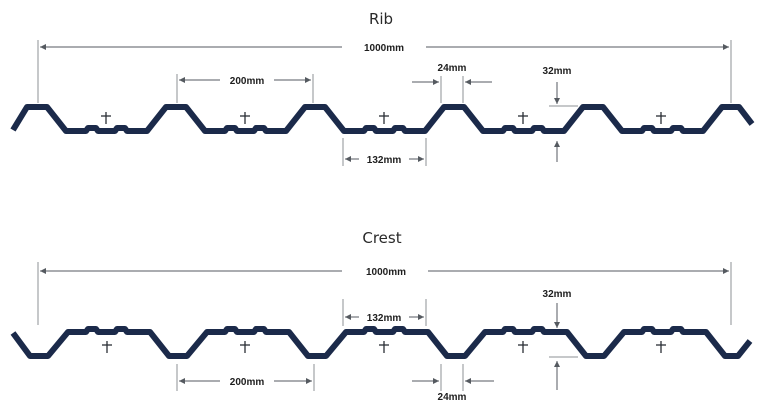 This screenshot has height=403, width=757. What do you see at coordinates (245, 88) in the screenshot?
I see `rib-dimension-pitch: 200mm` at bounding box center [245, 88].